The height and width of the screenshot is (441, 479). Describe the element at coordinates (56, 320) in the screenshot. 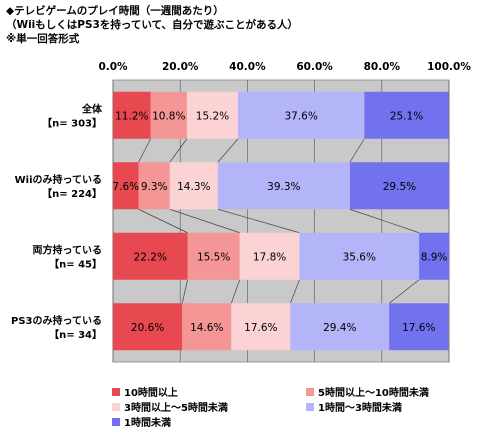

I see `category-label: PS3のみ持っている` at that location.